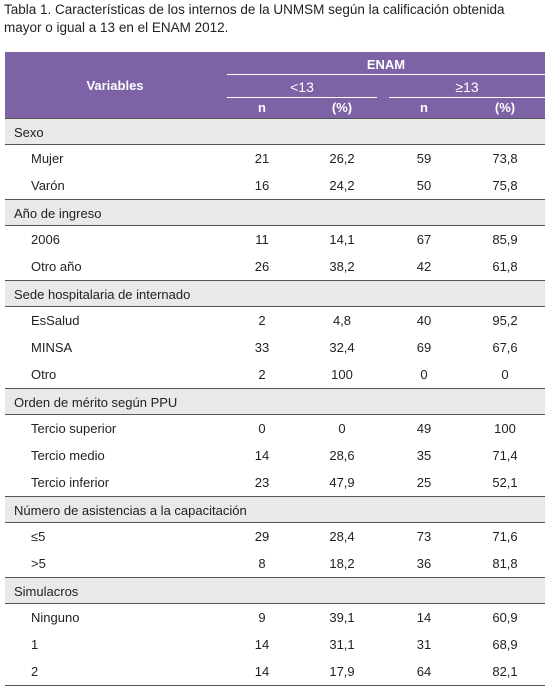 The height and width of the screenshot is (690, 548). What do you see at coordinates (505, 455) in the screenshot?
I see `cell-value: 71,4` at bounding box center [505, 455].